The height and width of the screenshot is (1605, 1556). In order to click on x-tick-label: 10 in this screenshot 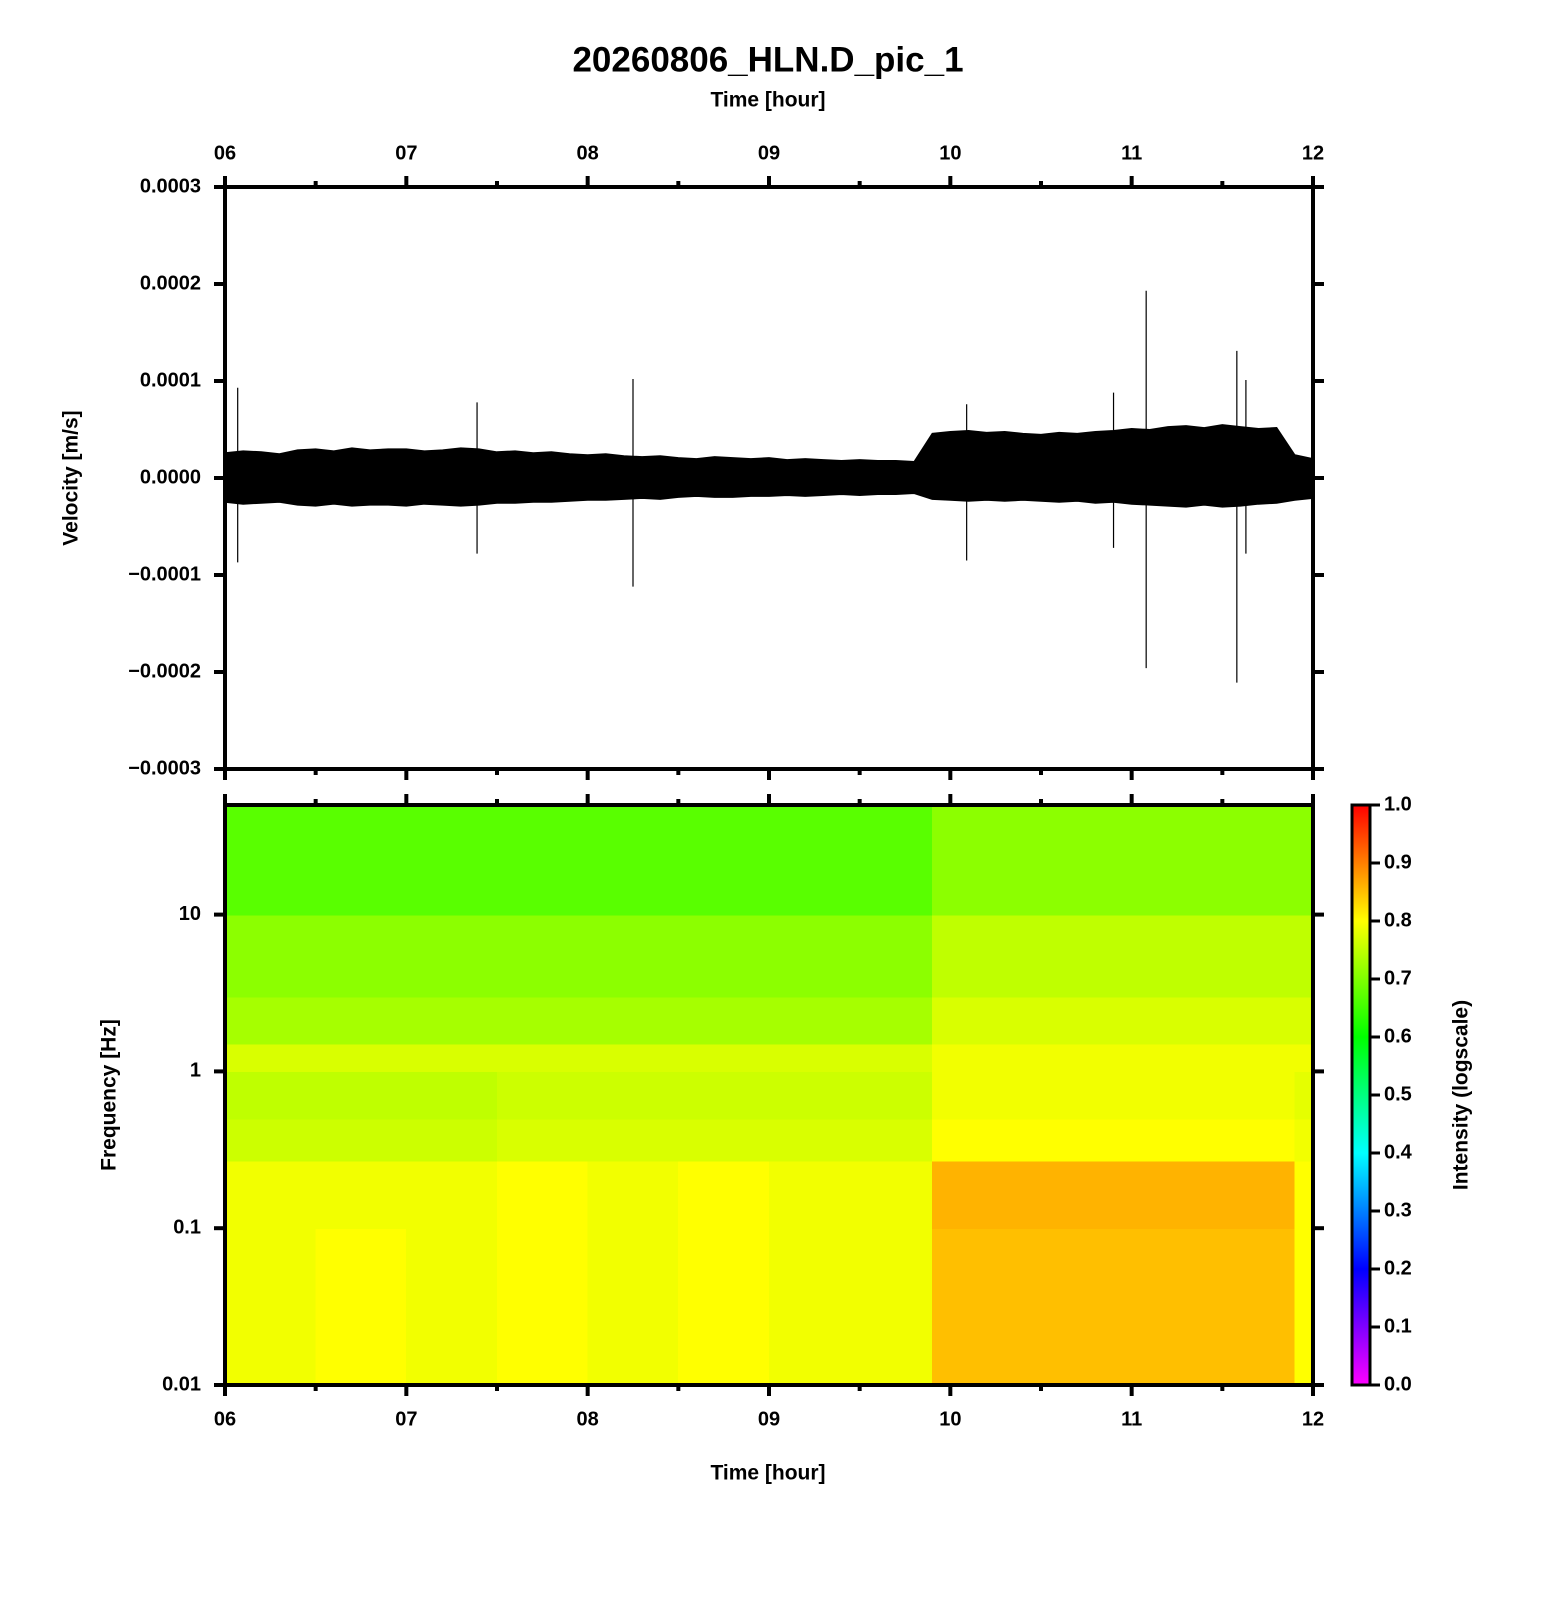, I will do `click(950, 1419)`.